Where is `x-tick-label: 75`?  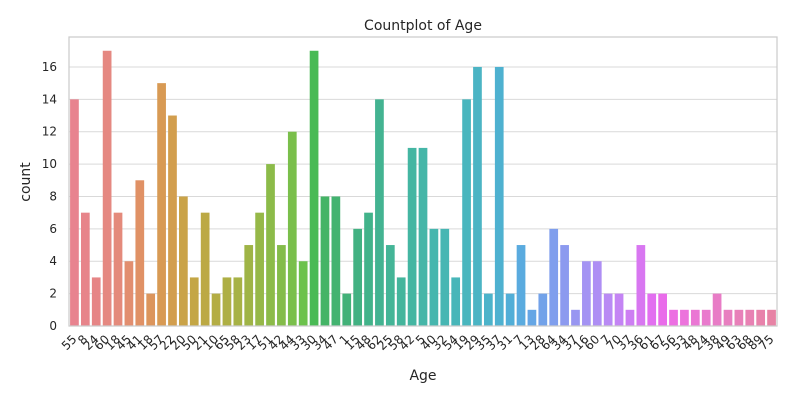 x-tick-label: 75 is located at coordinates (766, 342).